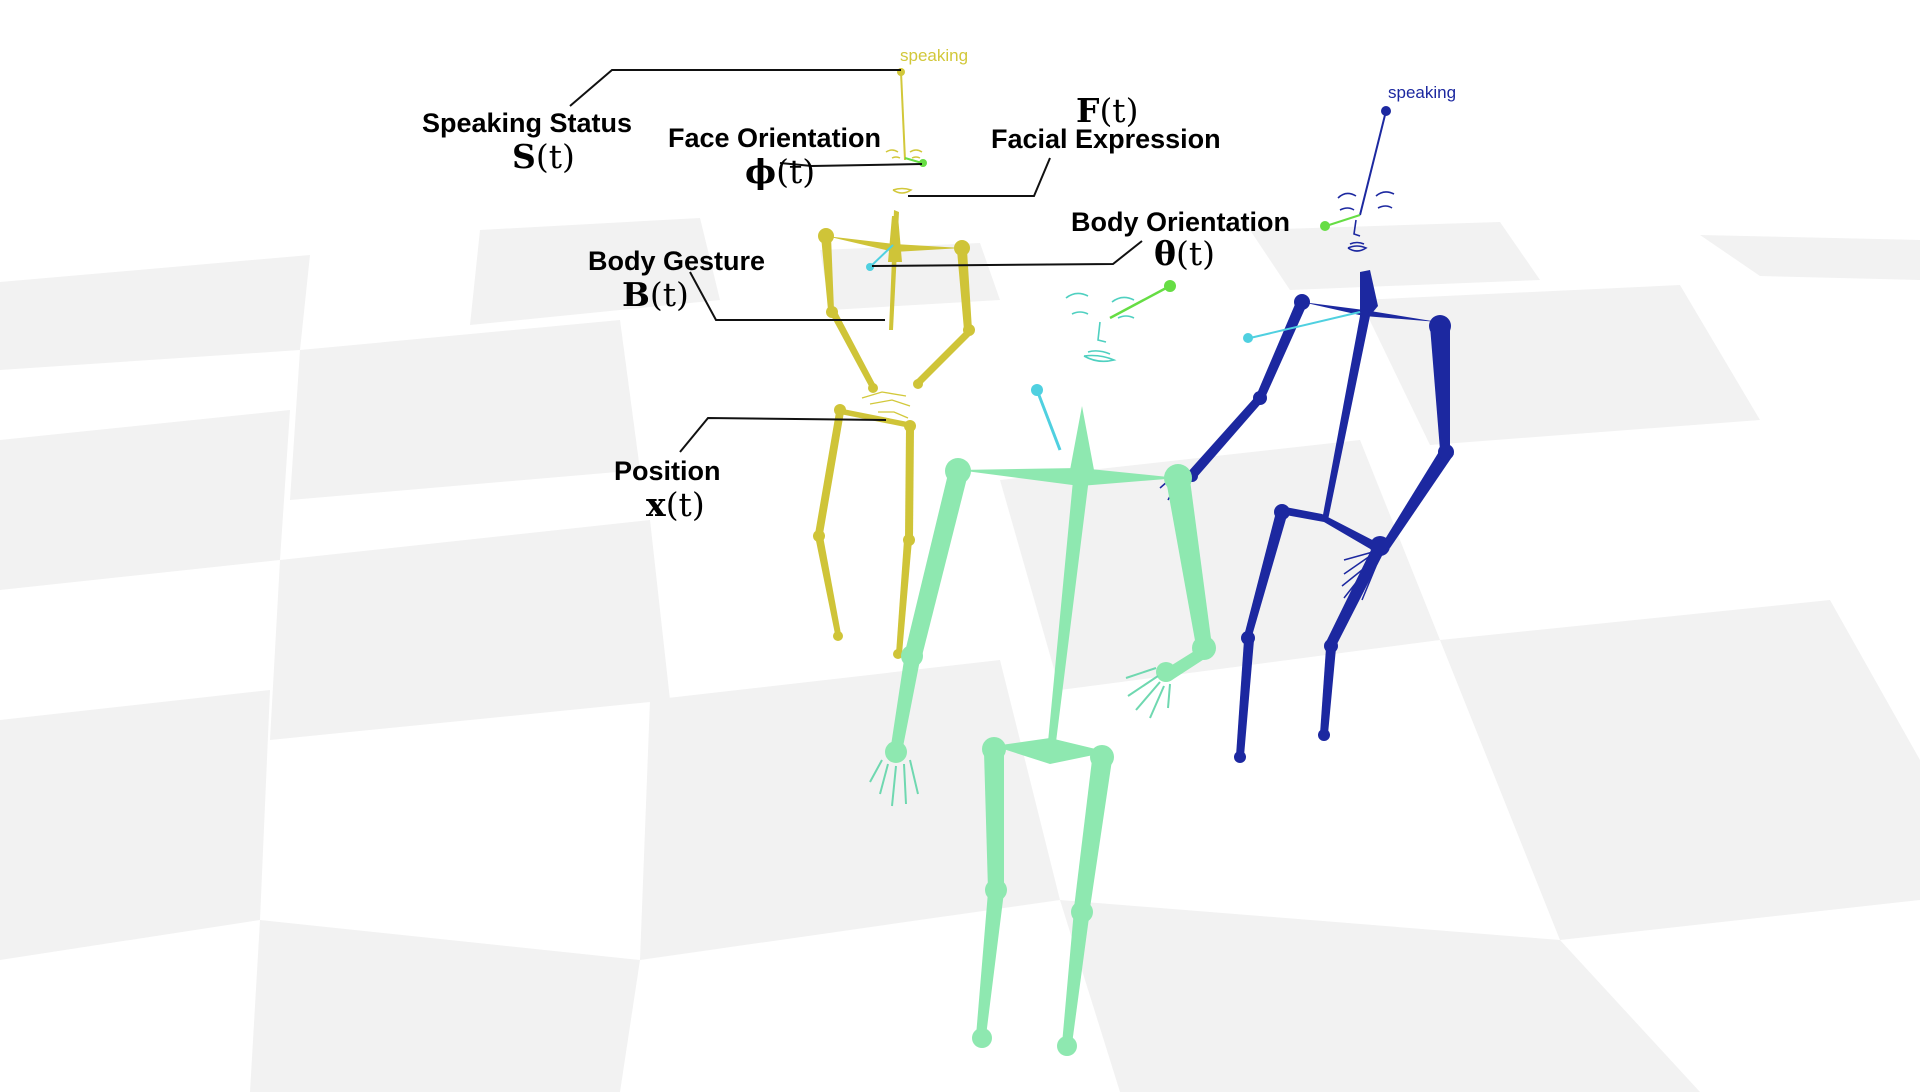 Image resolution: width=1920 pixels, height=1092 pixels. I want to click on yellow-right-foot, so click(898, 654).